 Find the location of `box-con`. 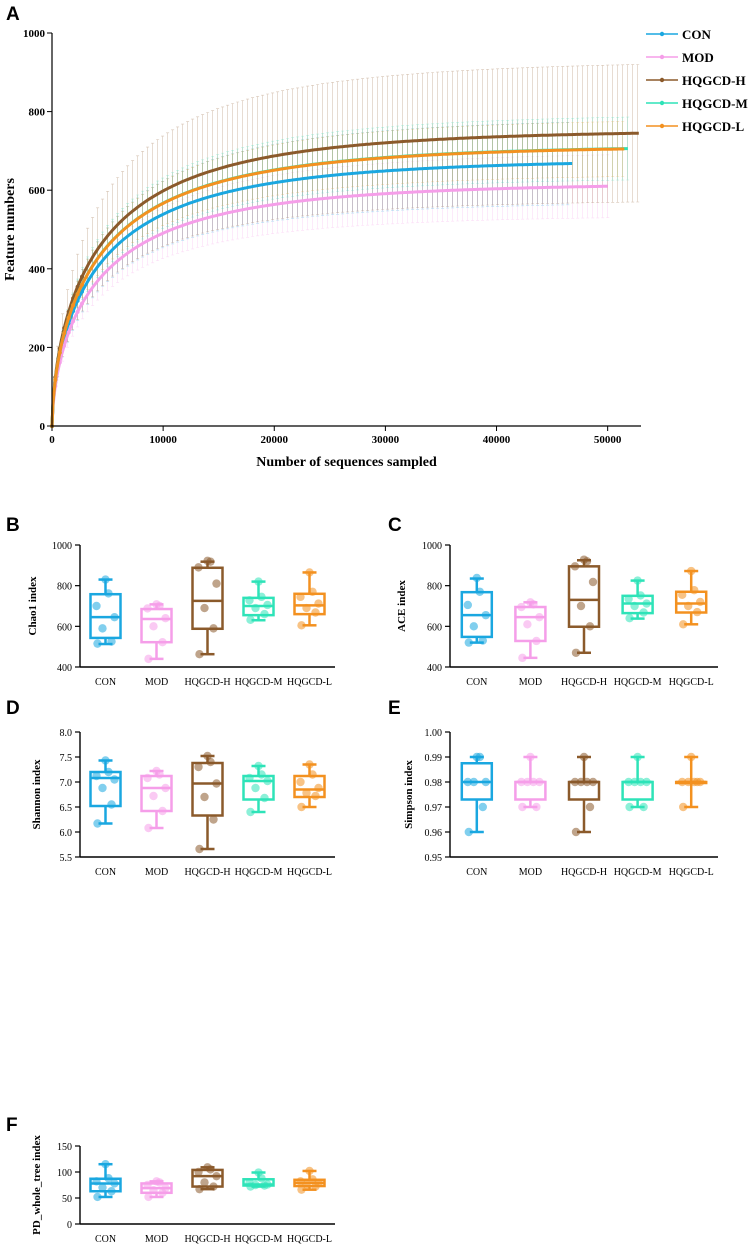

box-con is located at coordinates (105, 611).